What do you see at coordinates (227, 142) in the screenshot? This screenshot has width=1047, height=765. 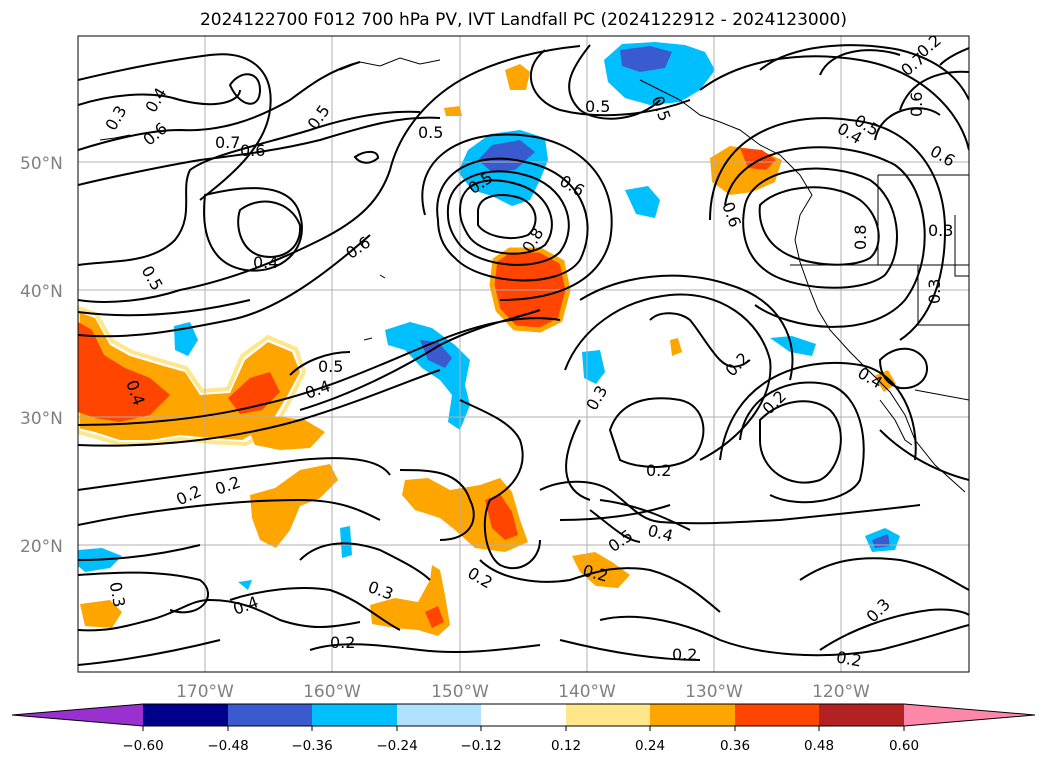 I see `contour-label: 0.7` at bounding box center [227, 142].